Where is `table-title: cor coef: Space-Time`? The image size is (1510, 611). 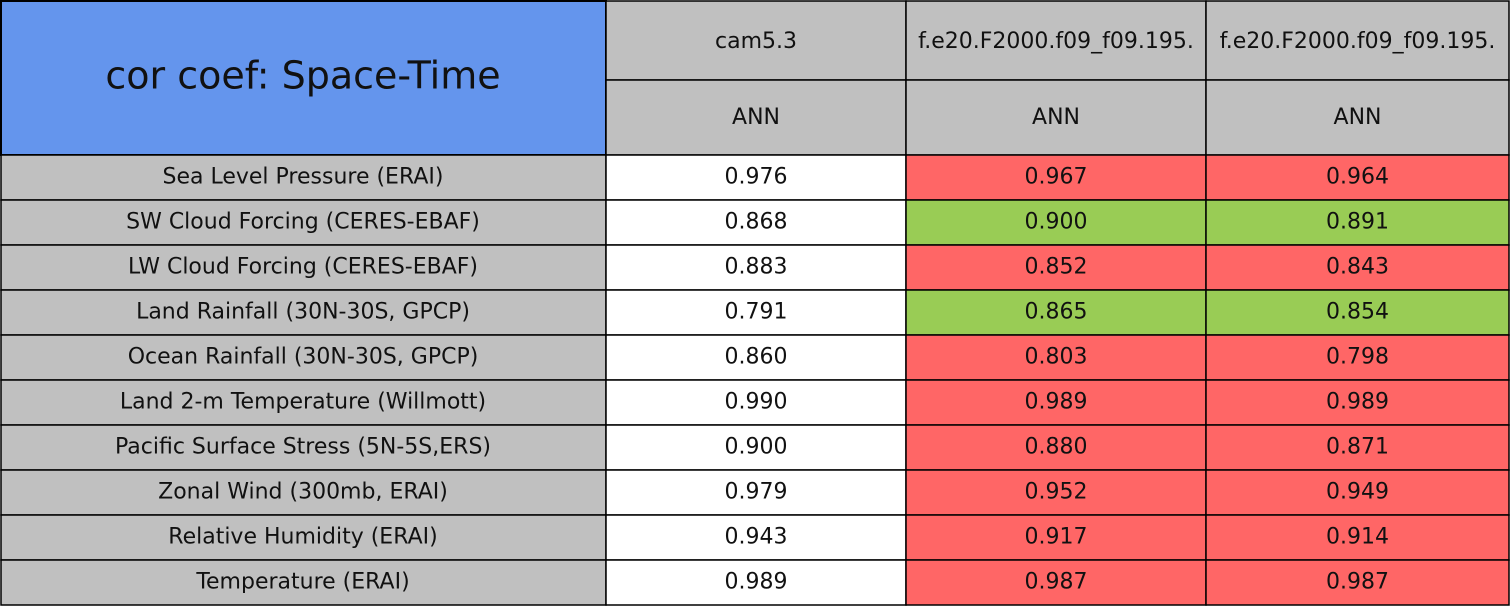 table-title: cor coef: Space-Time is located at coordinates (302, 76).